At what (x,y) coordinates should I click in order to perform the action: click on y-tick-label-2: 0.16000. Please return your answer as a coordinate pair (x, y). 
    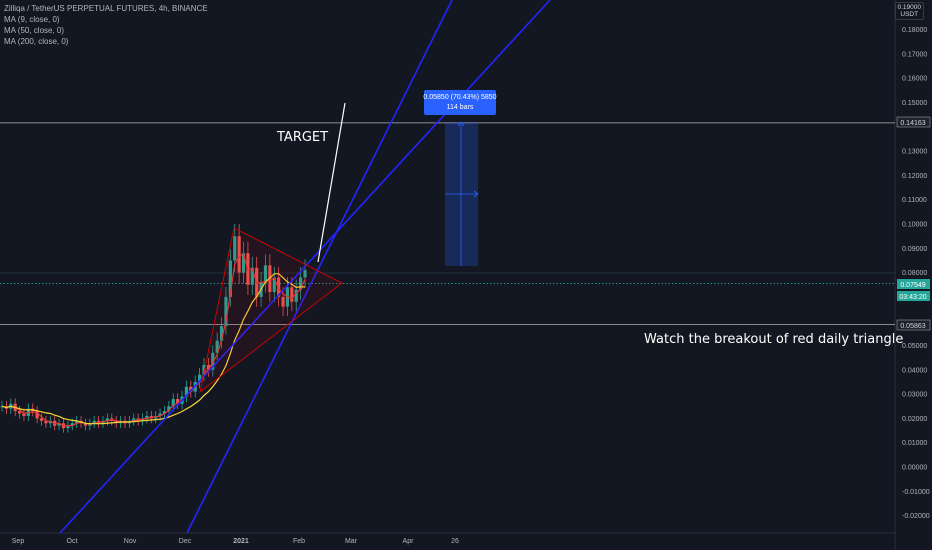
    Looking at the image, I should click on (914, 79).